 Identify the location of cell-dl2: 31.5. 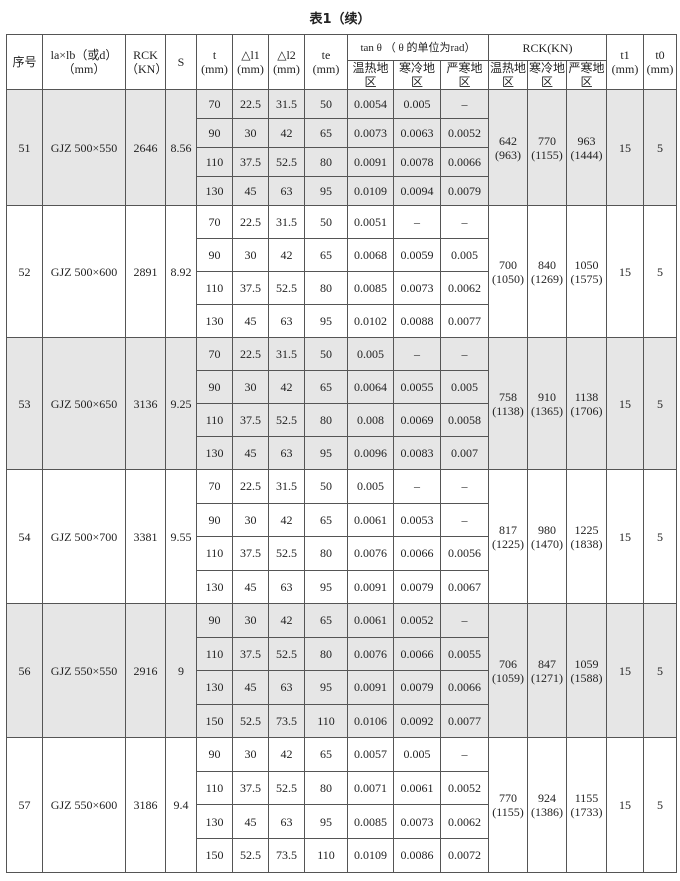
(286, 354).